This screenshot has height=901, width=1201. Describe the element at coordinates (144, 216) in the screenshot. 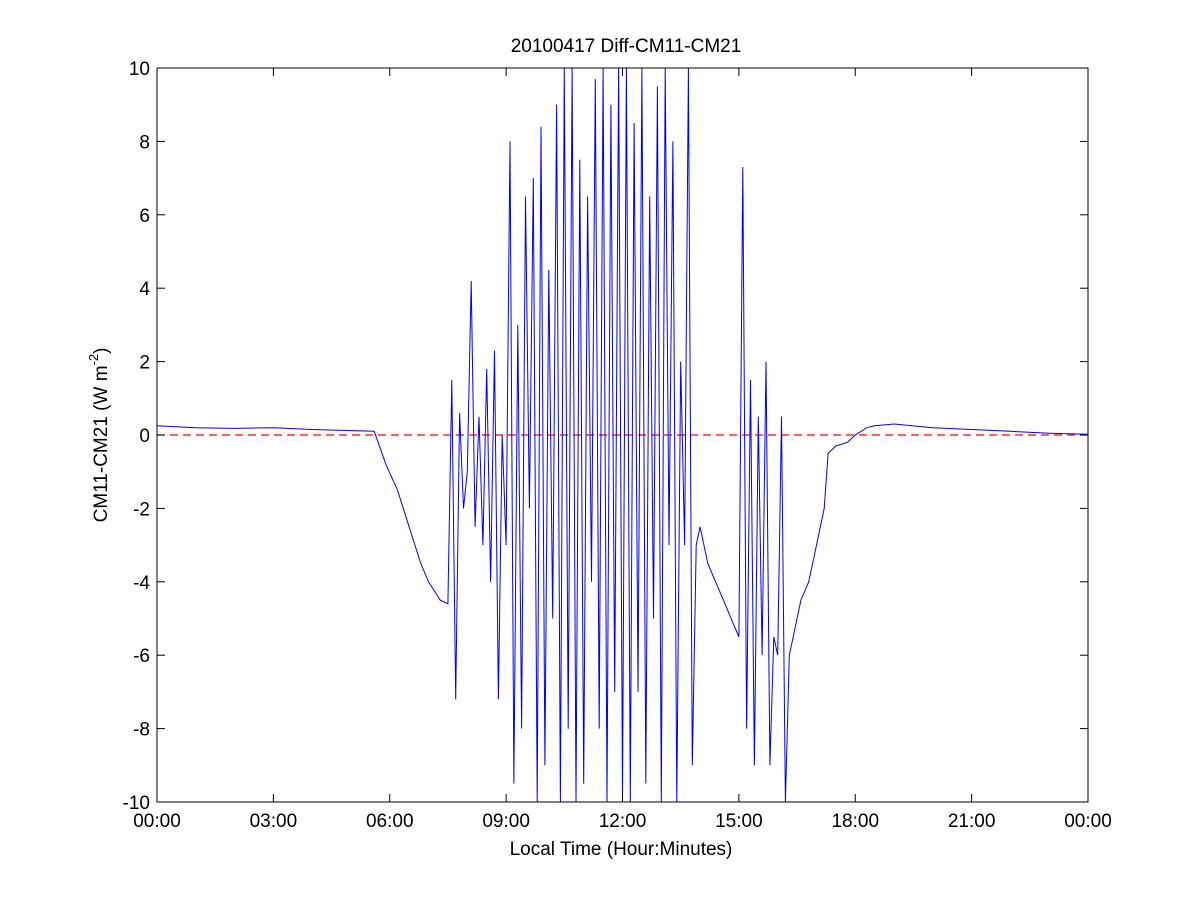

I see `y-tick-label: 6` at that location.